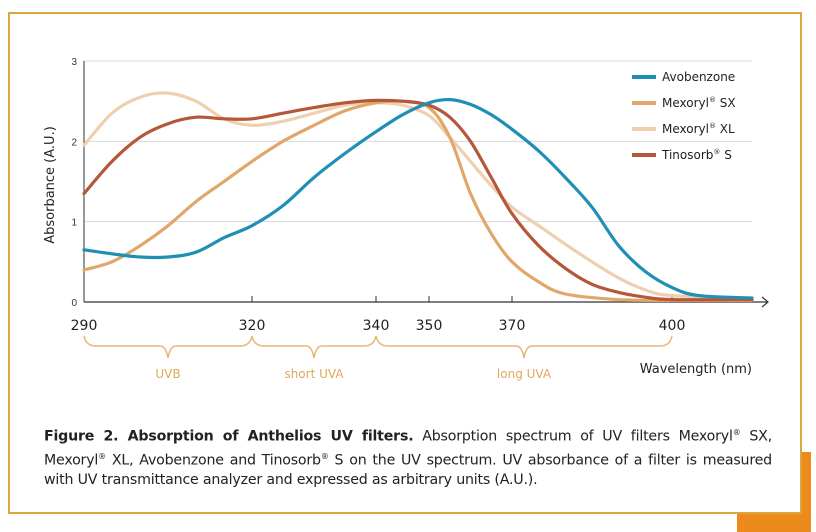  I want to click on y-tick-label: 2, so click(74, 142).